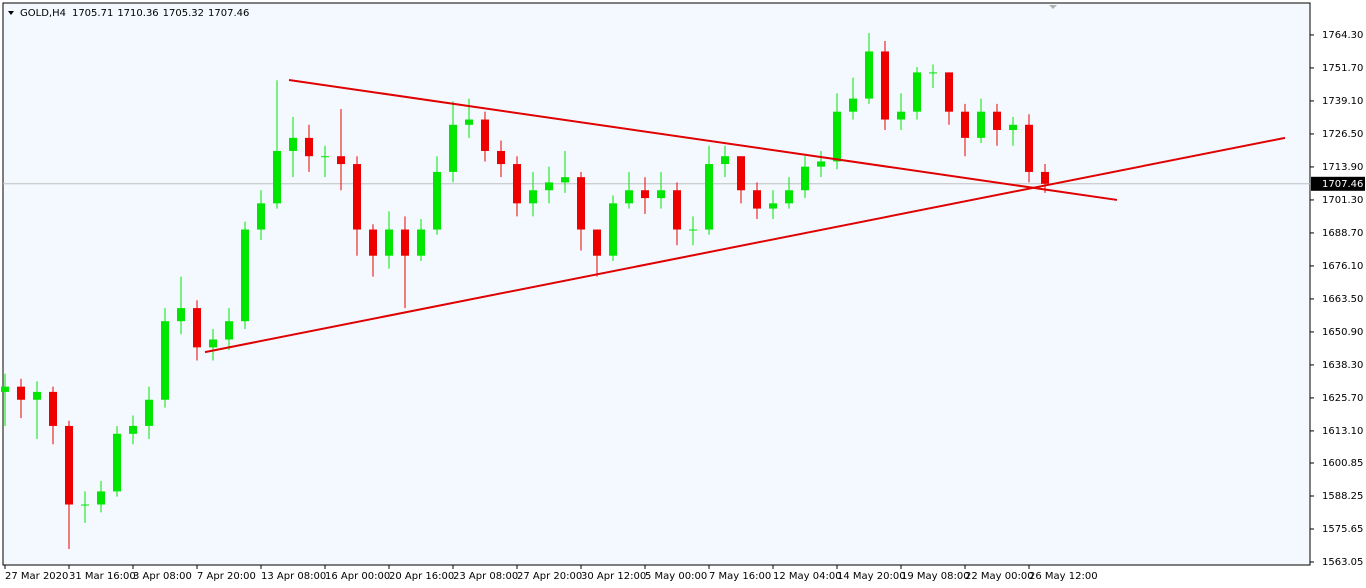 Image resolution: width=1366 pixels, height=588 pixels. What do you see at coordinates (43, 13) in the screenshot?
I see `symbol: GOLD,H4` at bounding box center [43, 13].